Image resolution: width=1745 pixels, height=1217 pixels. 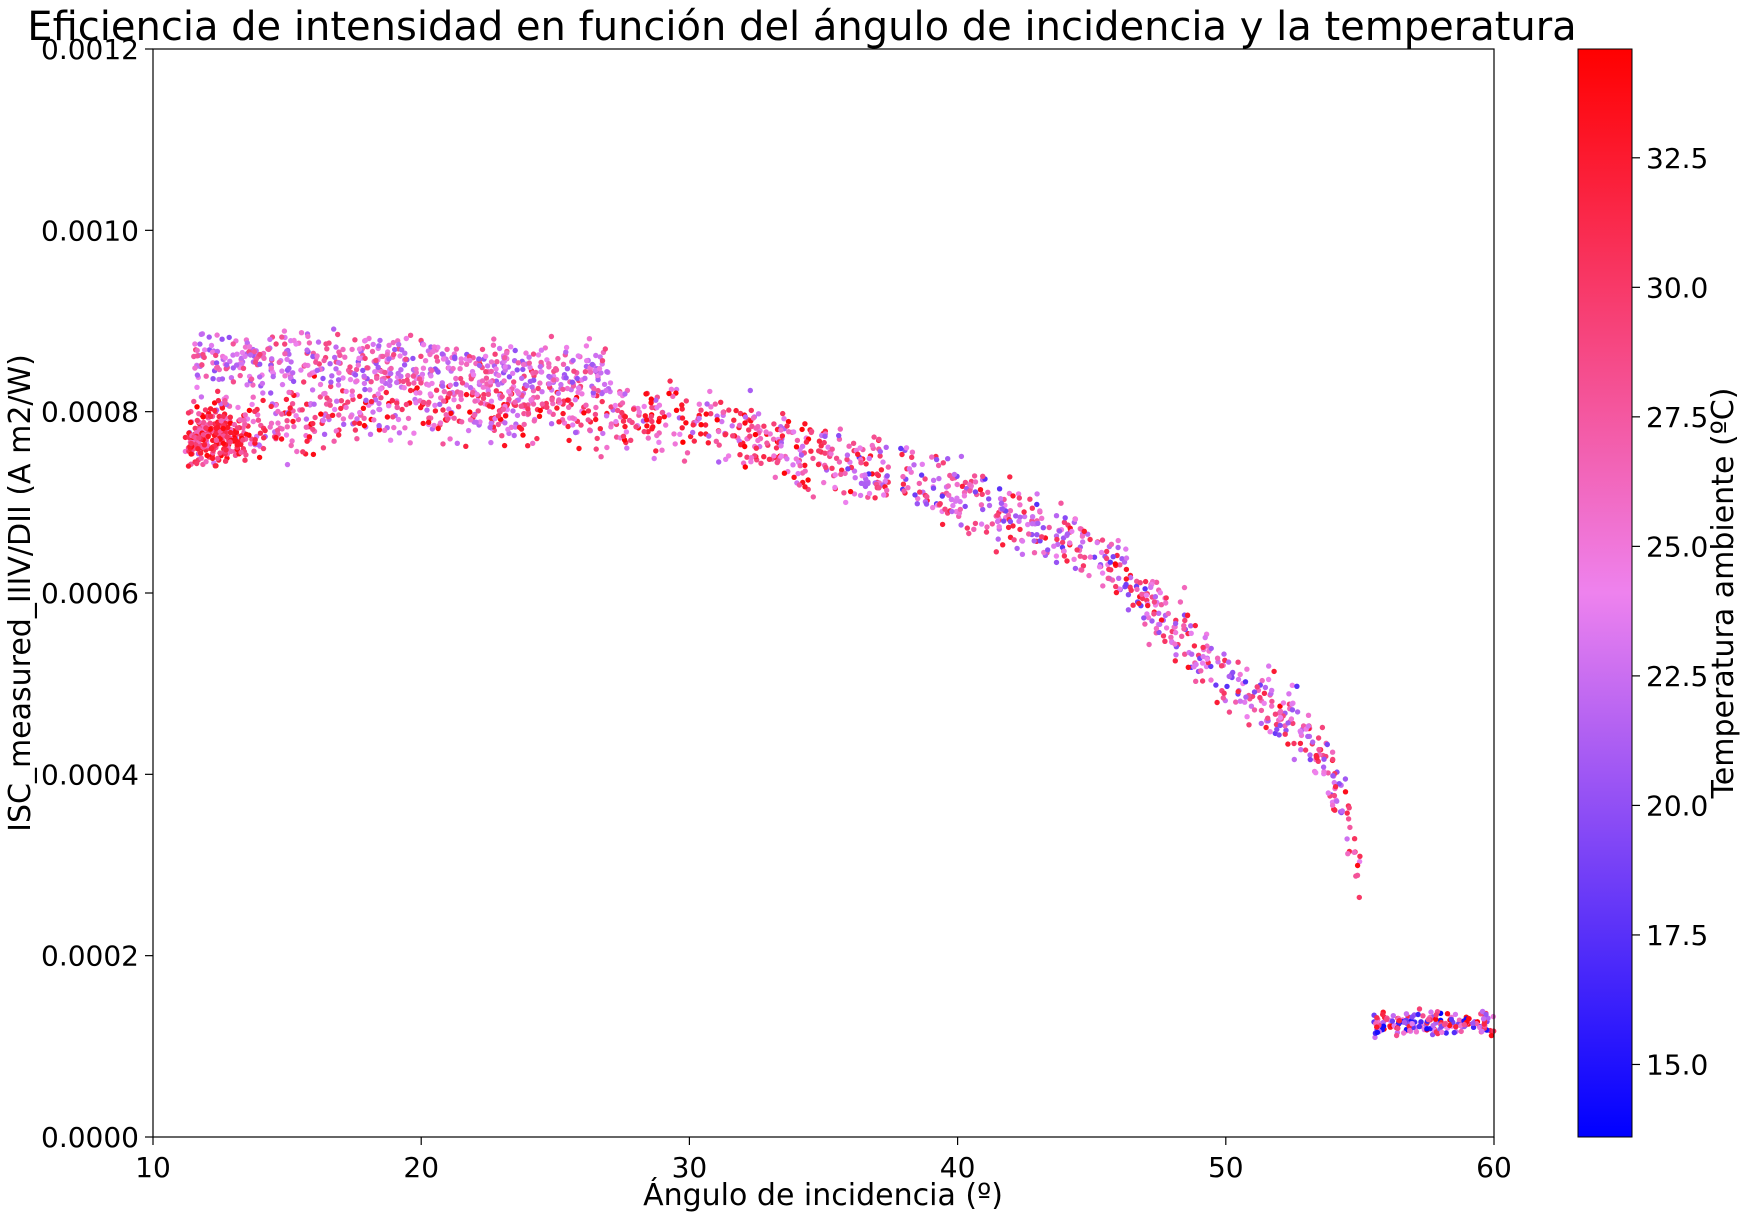 What do you see at coordinates (1226, 1167) in the screenshot?
I see `x-tick-label: 50` at bounding box center [1226, 1167].